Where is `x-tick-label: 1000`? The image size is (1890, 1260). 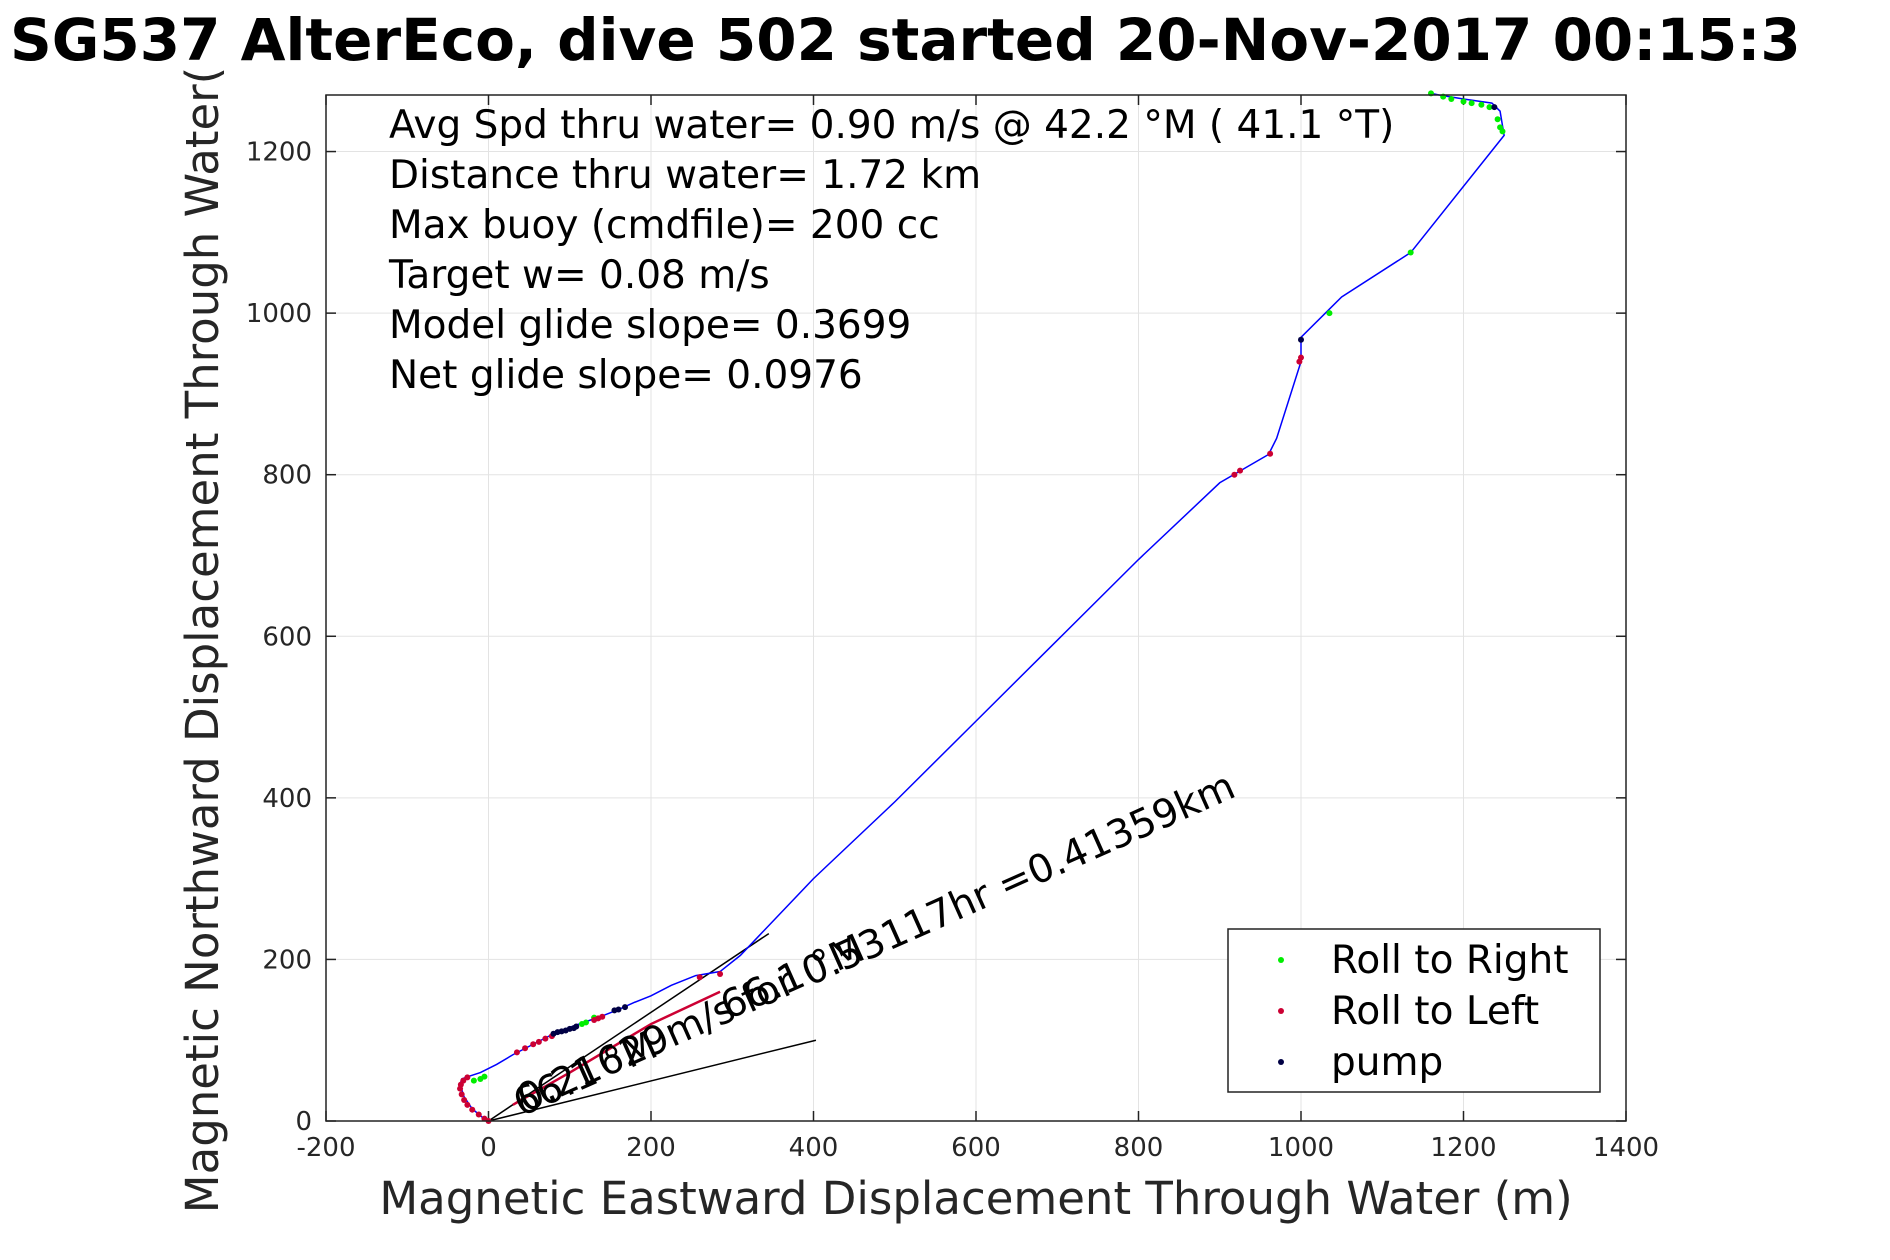 x-tick-label: 1000 is located at coordinates (1301, 1148).